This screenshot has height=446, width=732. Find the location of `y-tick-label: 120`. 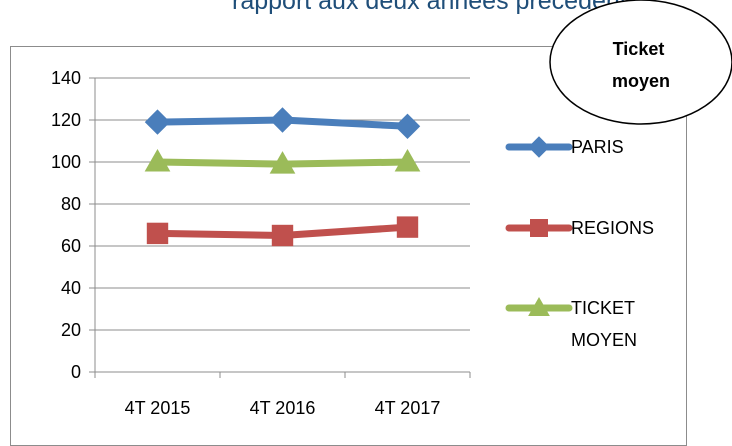

y-tick-label: 120 is located at coordinates (66, 120).